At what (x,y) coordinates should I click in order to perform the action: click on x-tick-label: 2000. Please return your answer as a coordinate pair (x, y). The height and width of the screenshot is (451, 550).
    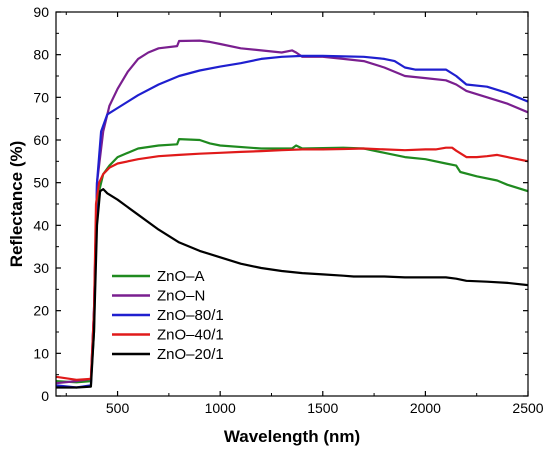
    Looking at the image, I should click on (425, 408).